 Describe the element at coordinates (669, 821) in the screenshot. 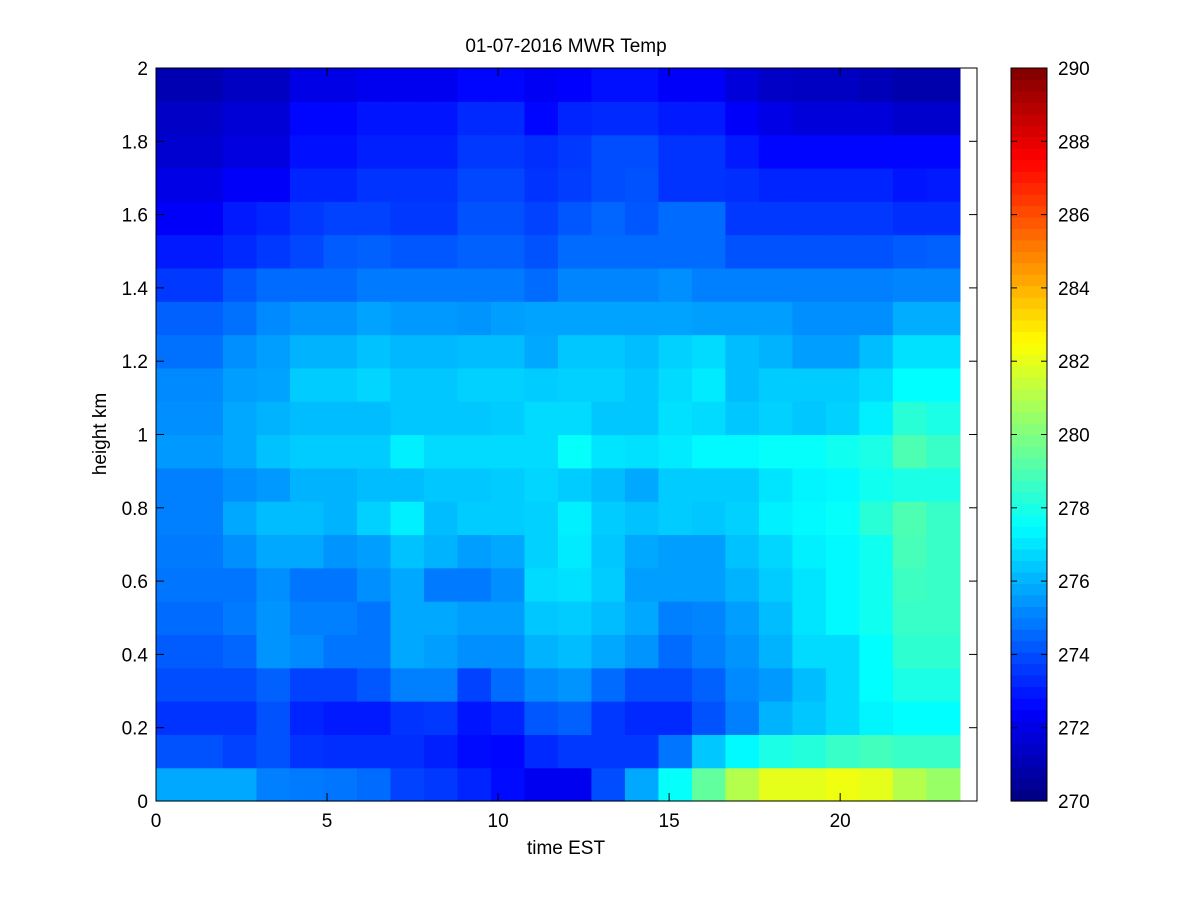

I see `x-tick-label: 15` at that location.